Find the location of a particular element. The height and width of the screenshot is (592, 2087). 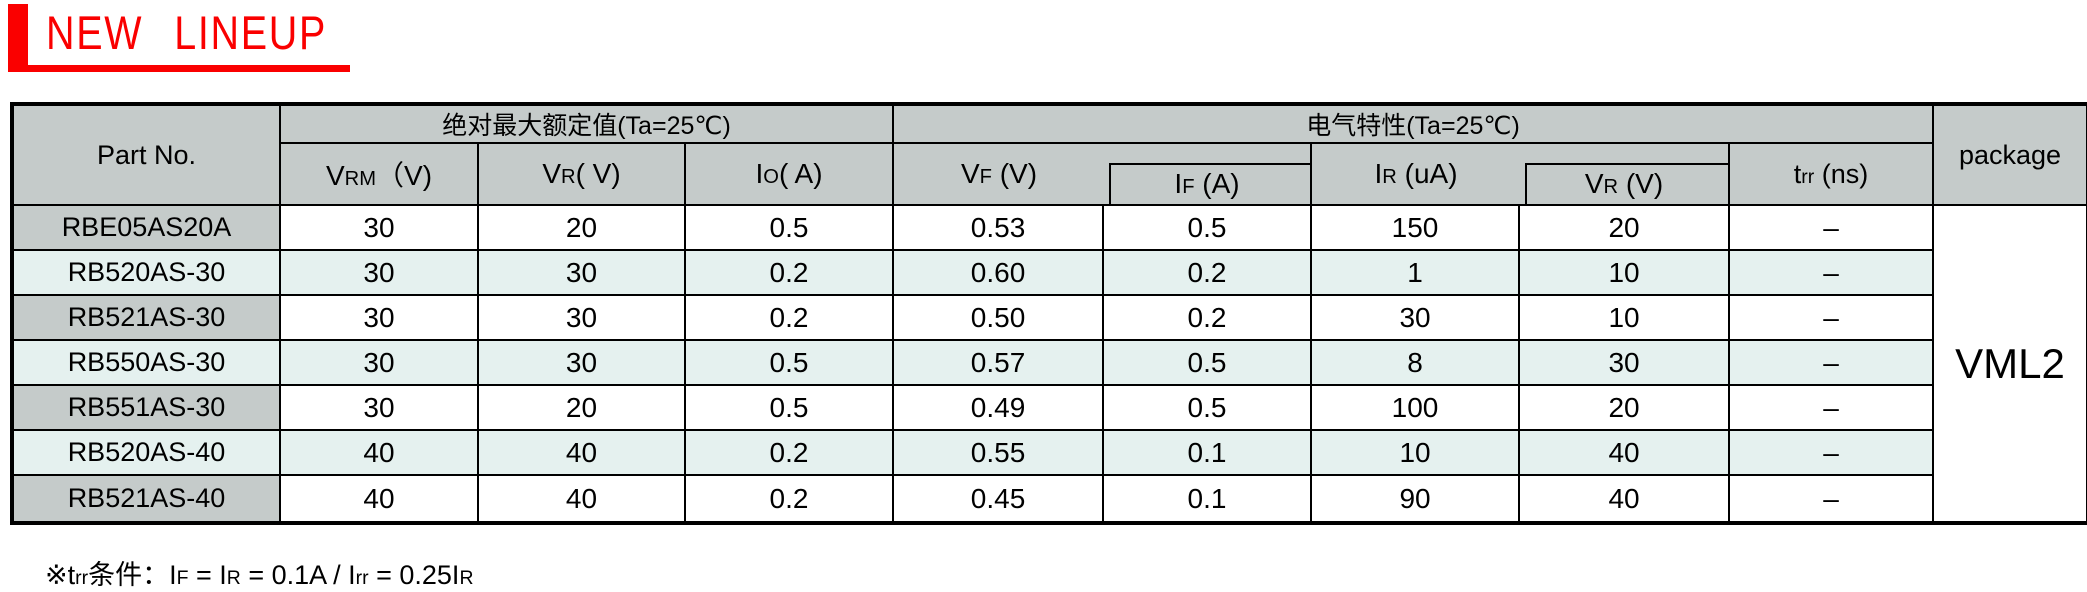

table-row: RB521AS-40 40 40 0.2 0.45 0.1 90 40 – is located at coordinates (1050, 498).